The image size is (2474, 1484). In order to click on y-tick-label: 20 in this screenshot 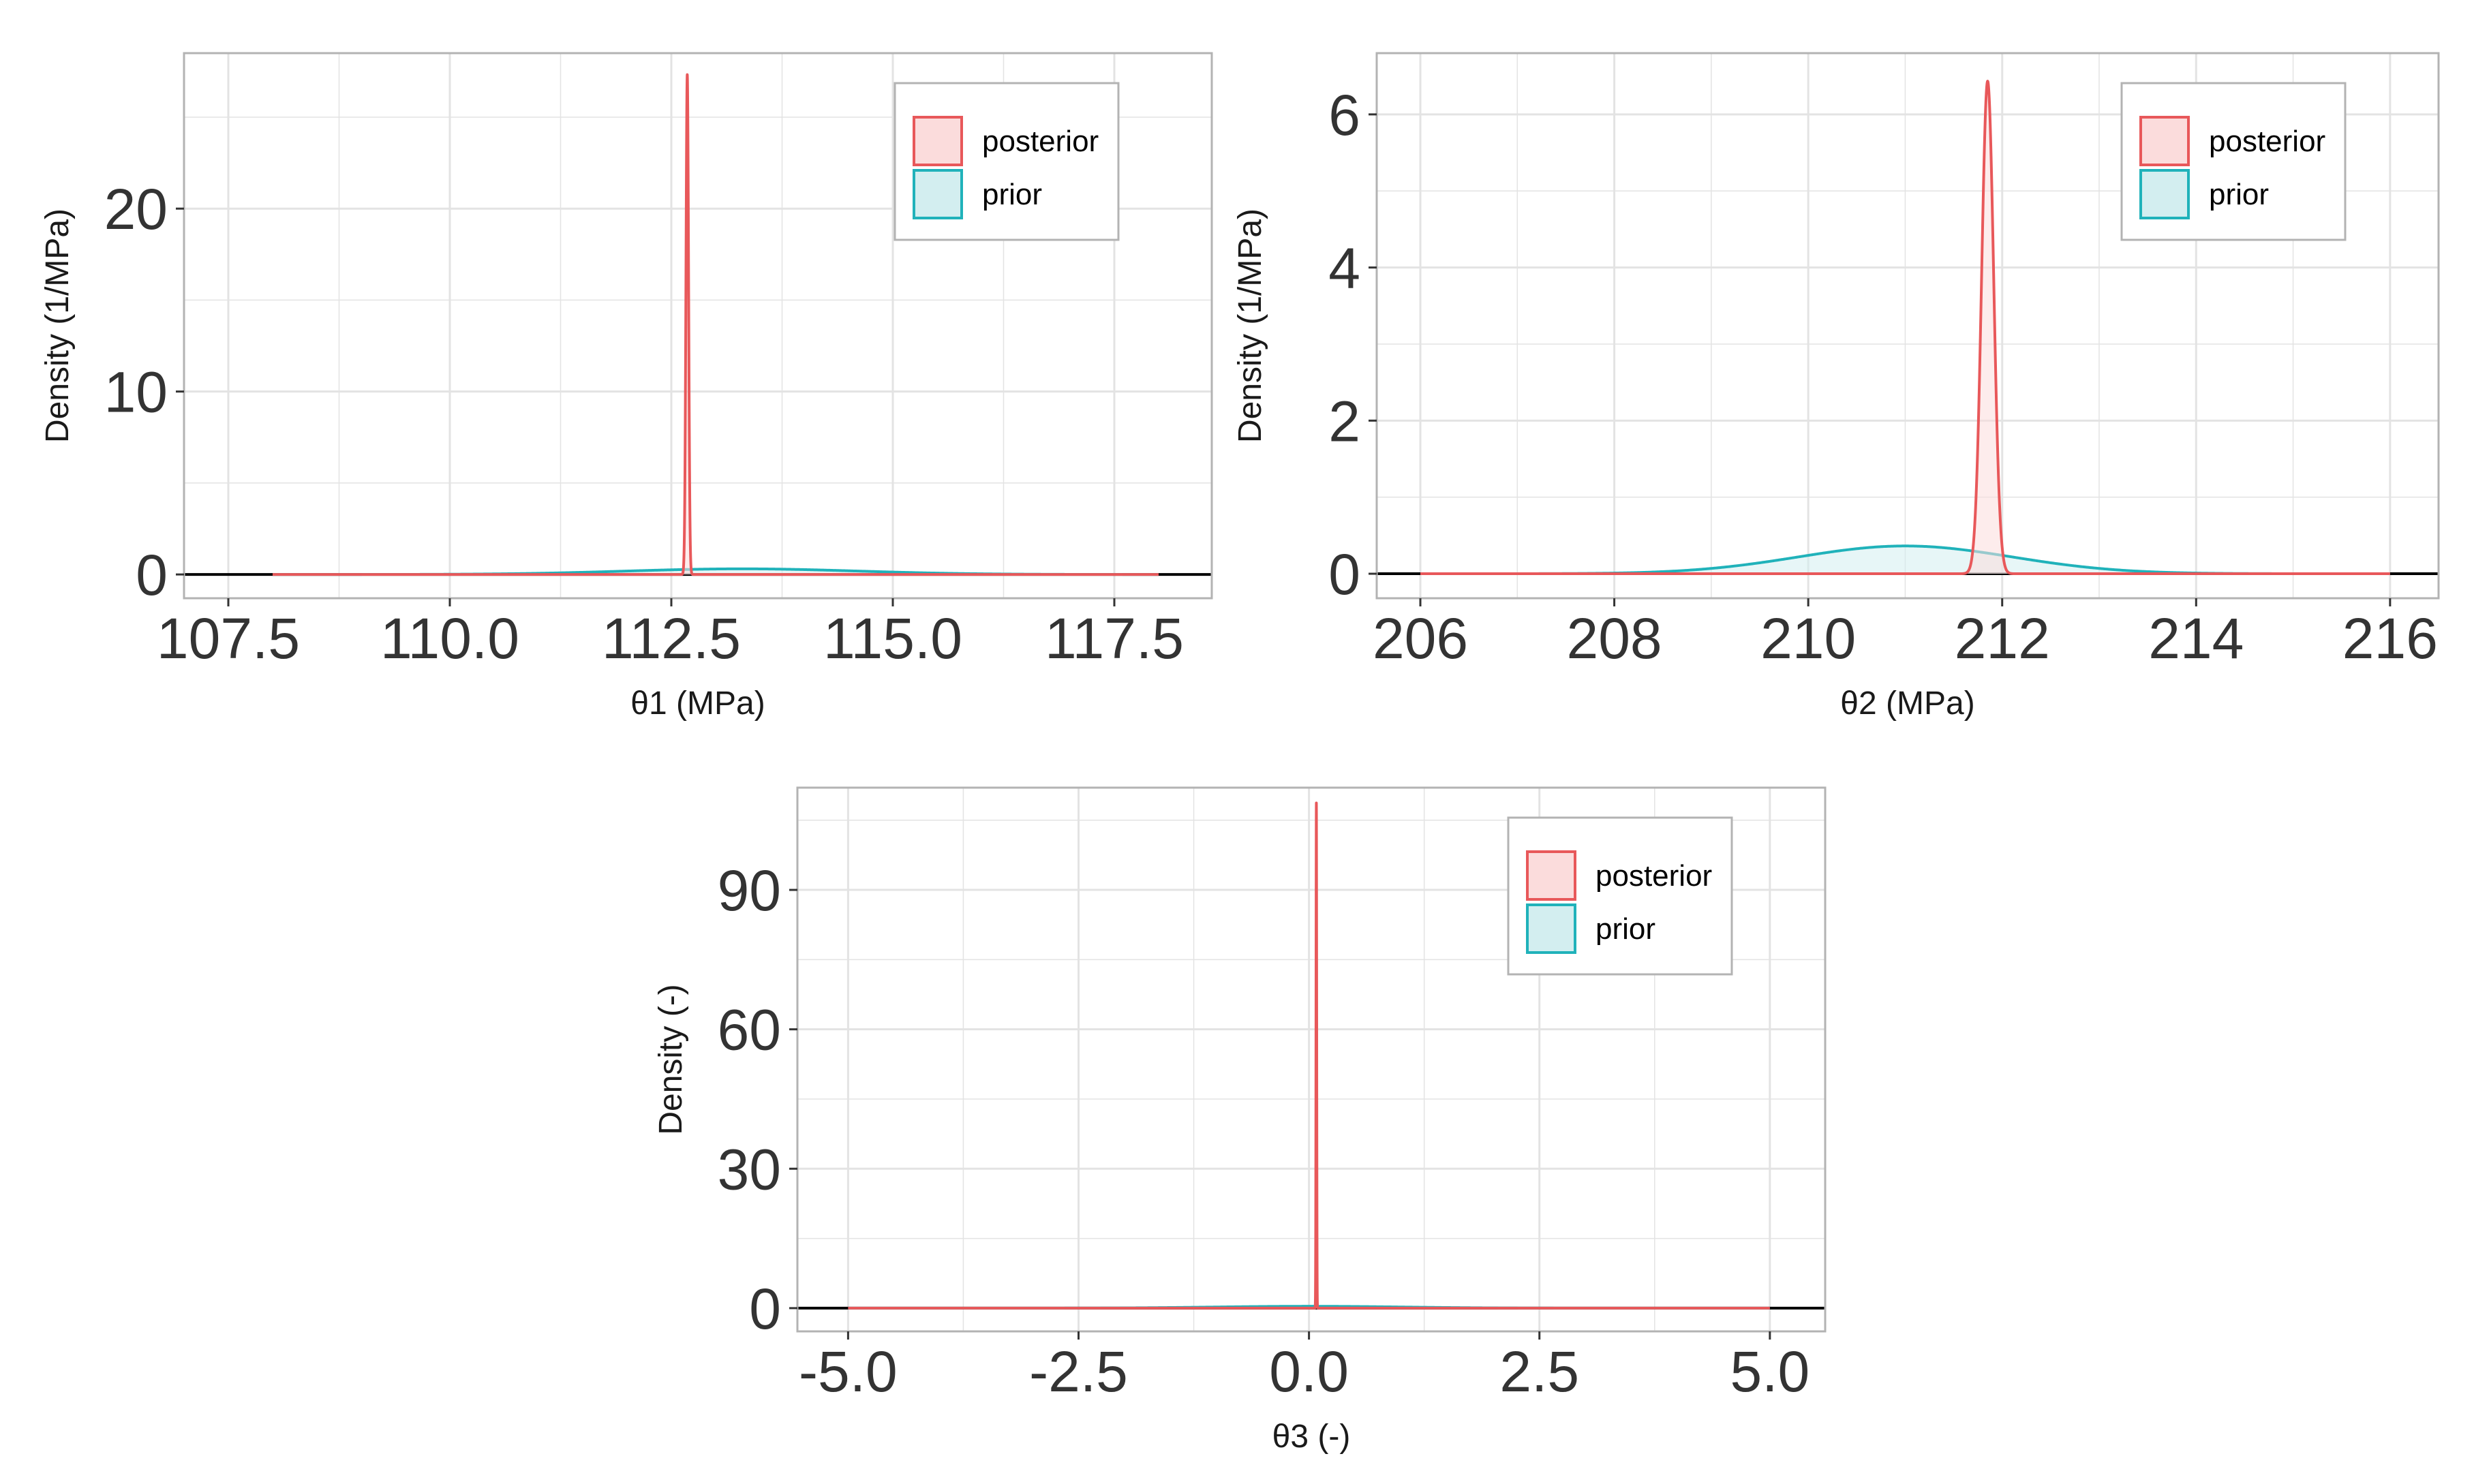, I will do `click(136, 209)`.